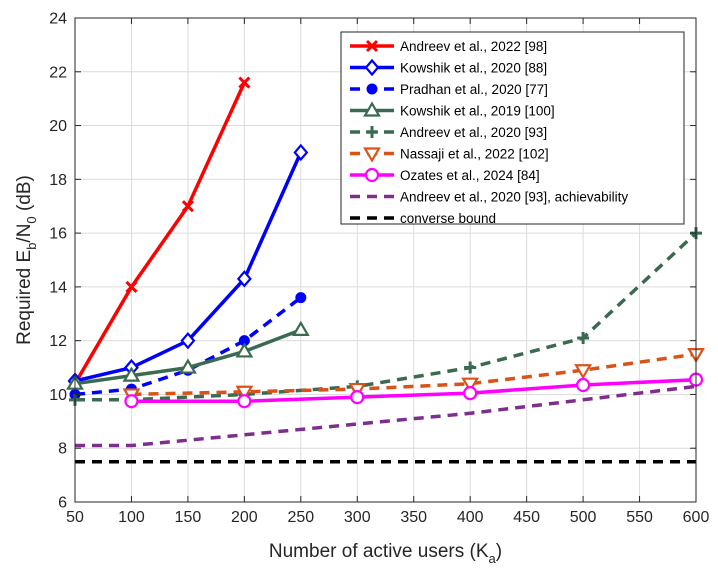  What do you see at coordinates (583, 517) in the screenshot?
I see `x-tick-label: 500` at bounding box center [583, 517].